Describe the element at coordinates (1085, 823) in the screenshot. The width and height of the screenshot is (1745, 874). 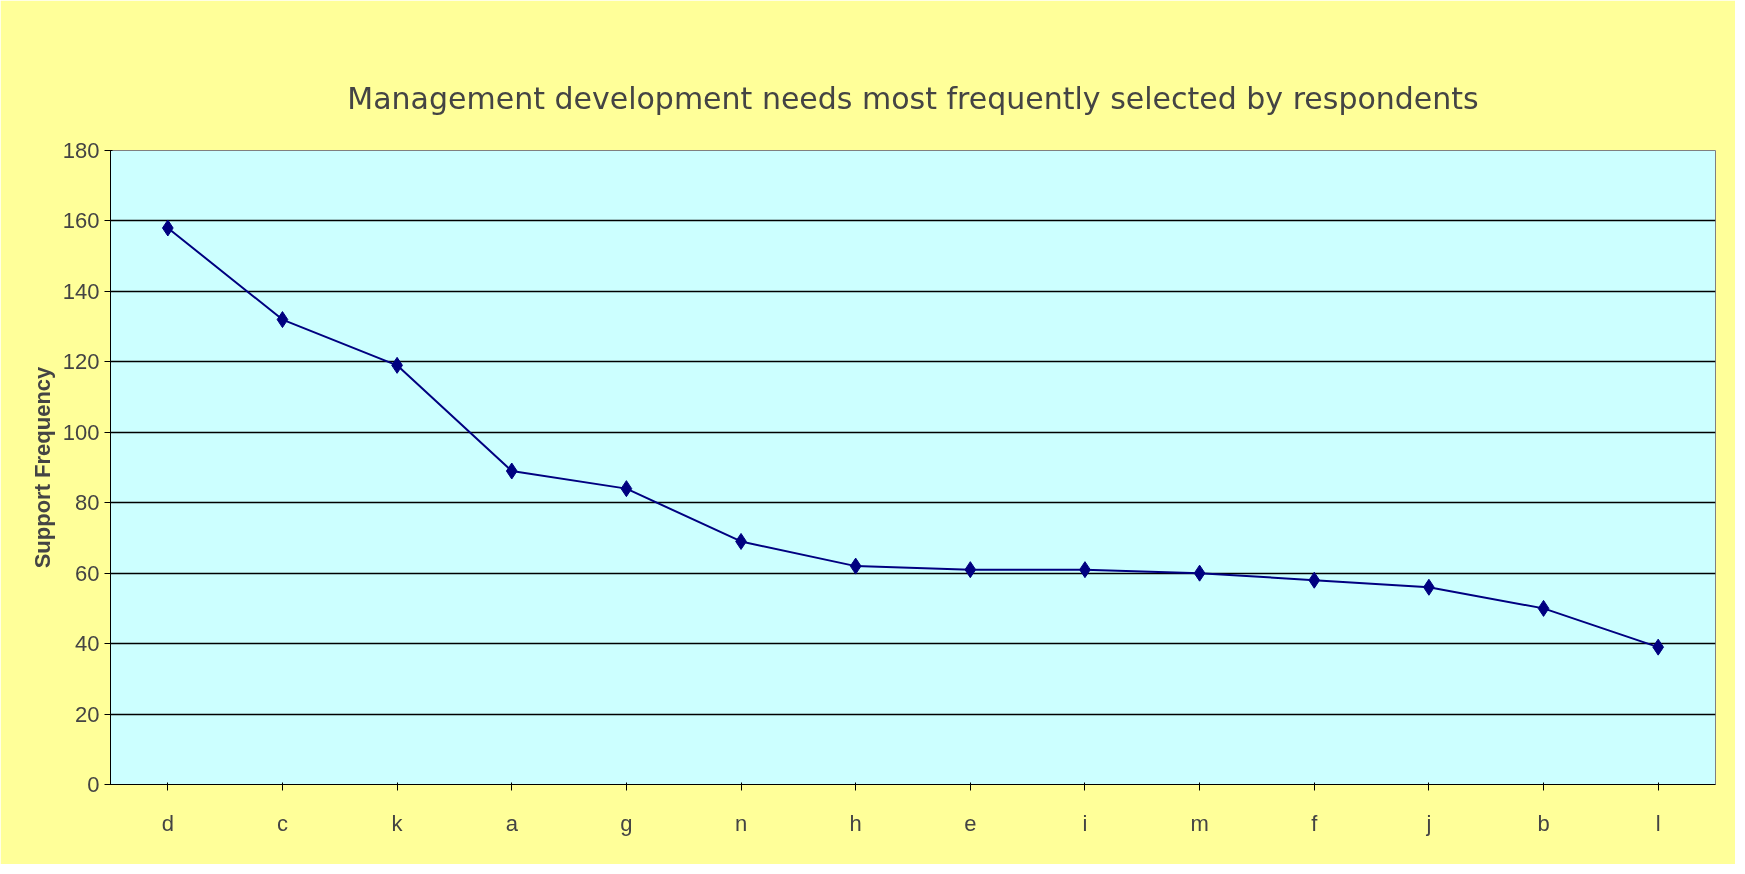
I see `x-tick-label: i` at that location.